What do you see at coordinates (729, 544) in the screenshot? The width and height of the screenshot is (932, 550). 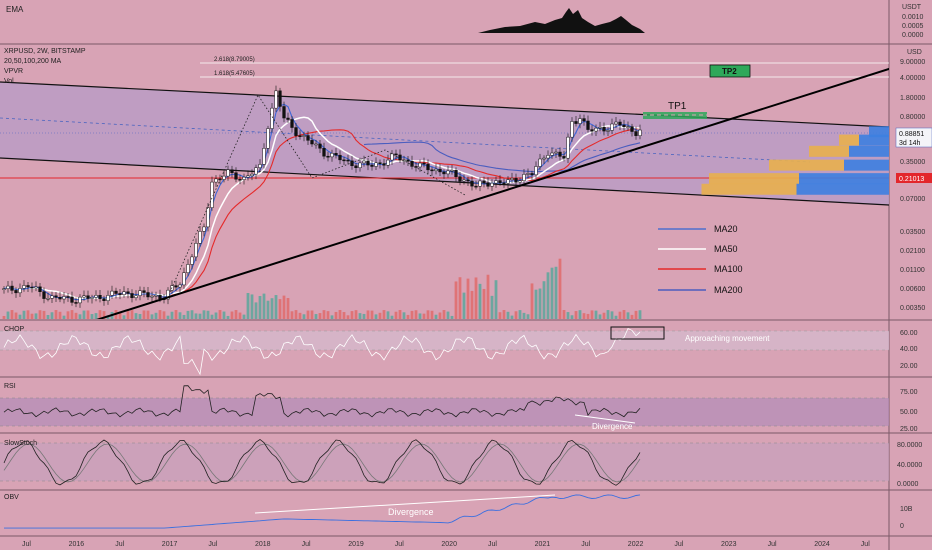 I see `time-tick-label: 2023` at bounding box center [729, 544].